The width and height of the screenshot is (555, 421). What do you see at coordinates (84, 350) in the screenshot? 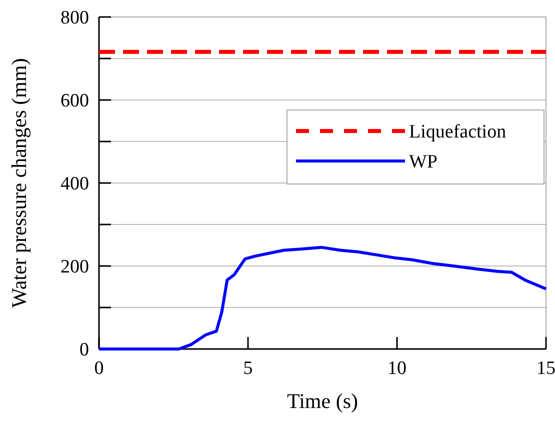
I see `y-tick-label: 0` at bounding box center [84, 350].